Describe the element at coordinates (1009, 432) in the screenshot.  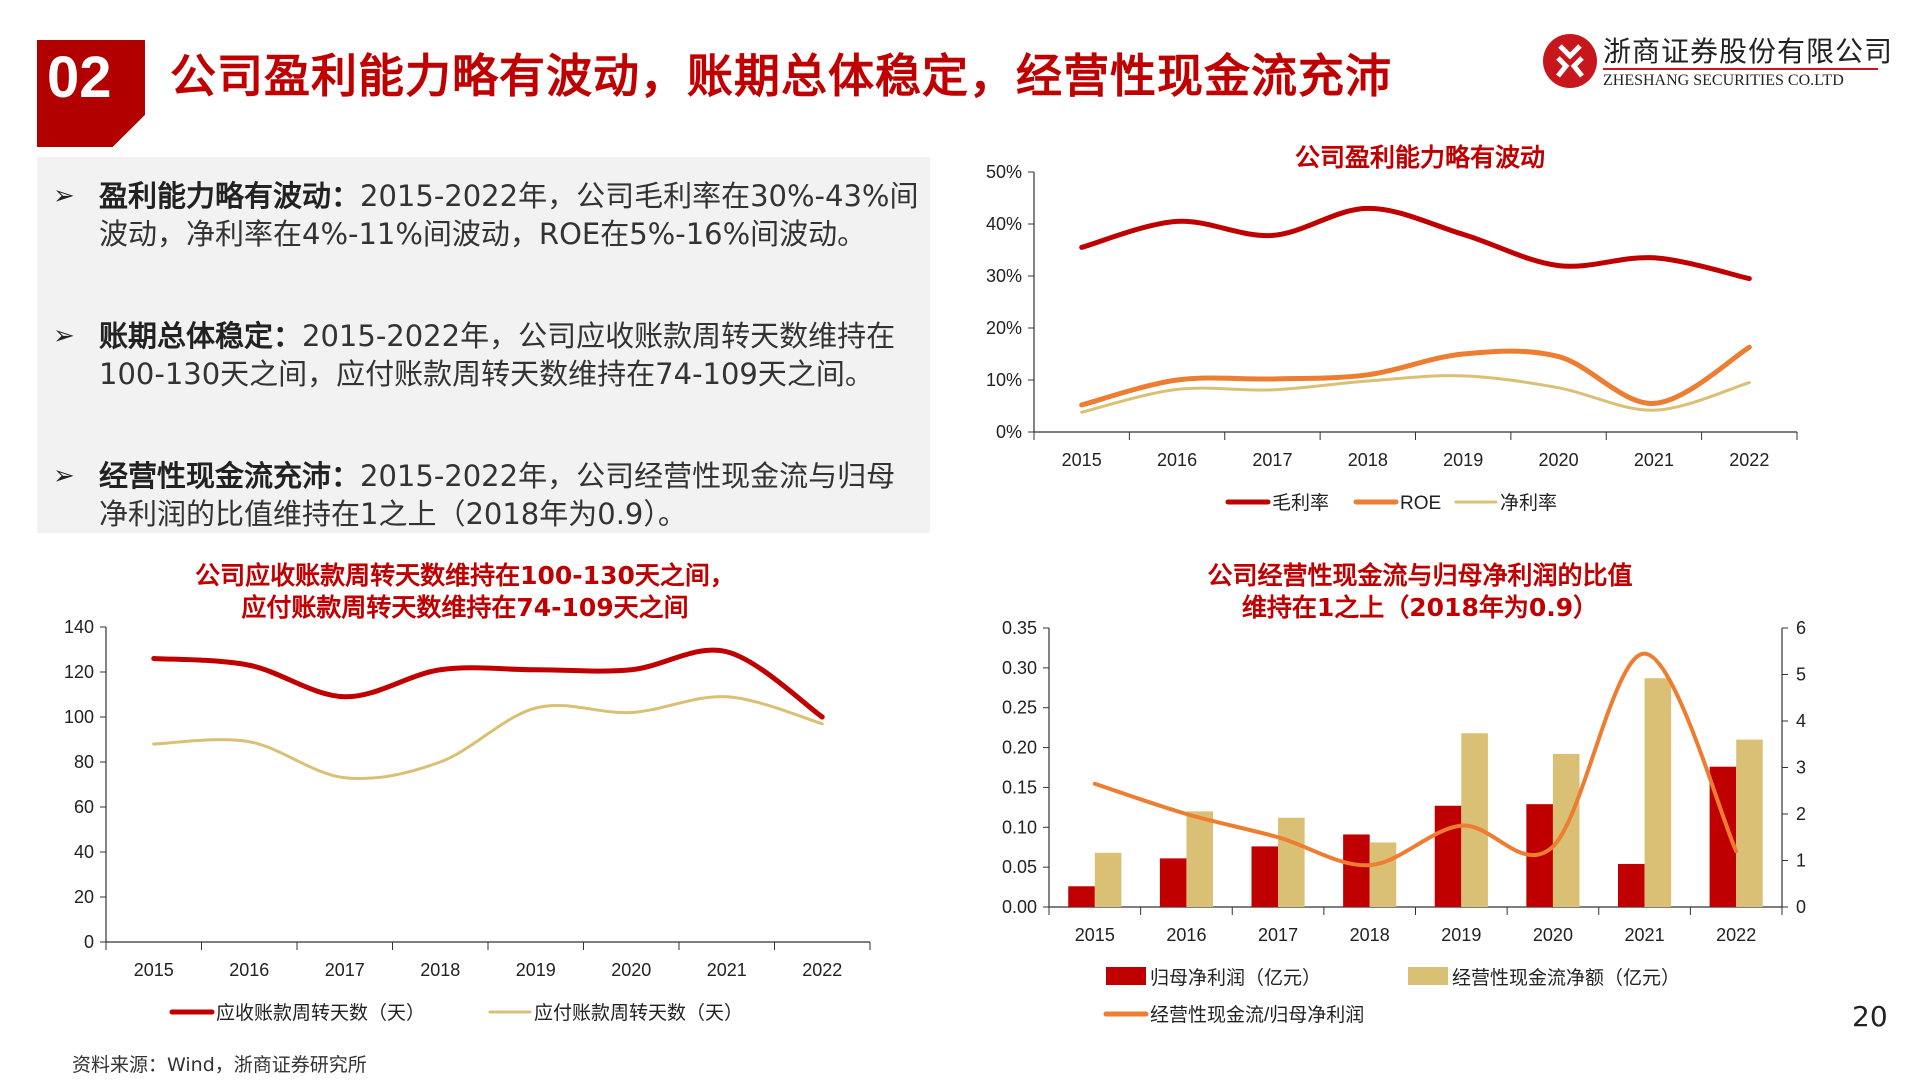
I see `y-tick-label: 0%` at that location.